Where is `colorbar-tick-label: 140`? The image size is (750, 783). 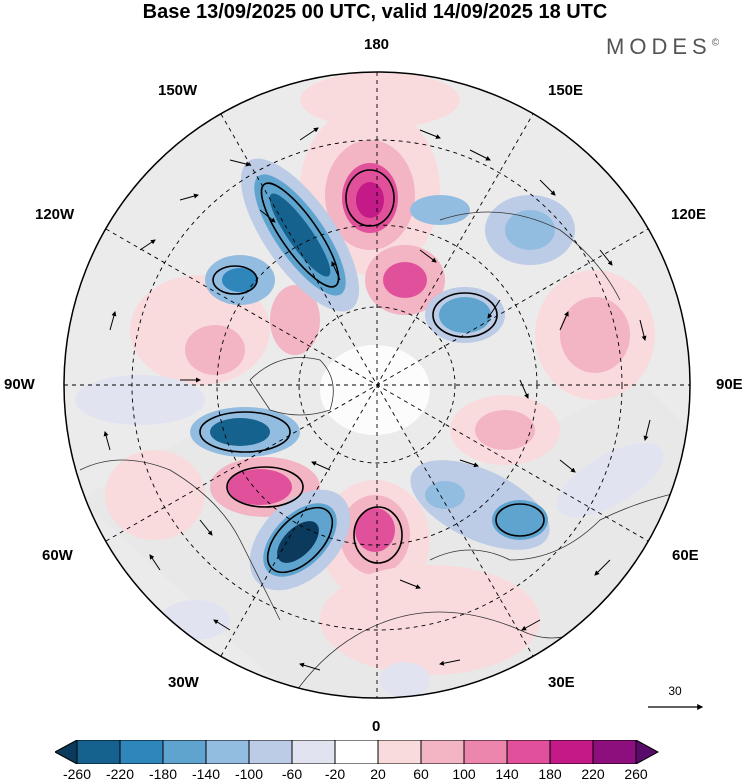
colorbar-tick-label: 140 is located at coordinates (507, 774).